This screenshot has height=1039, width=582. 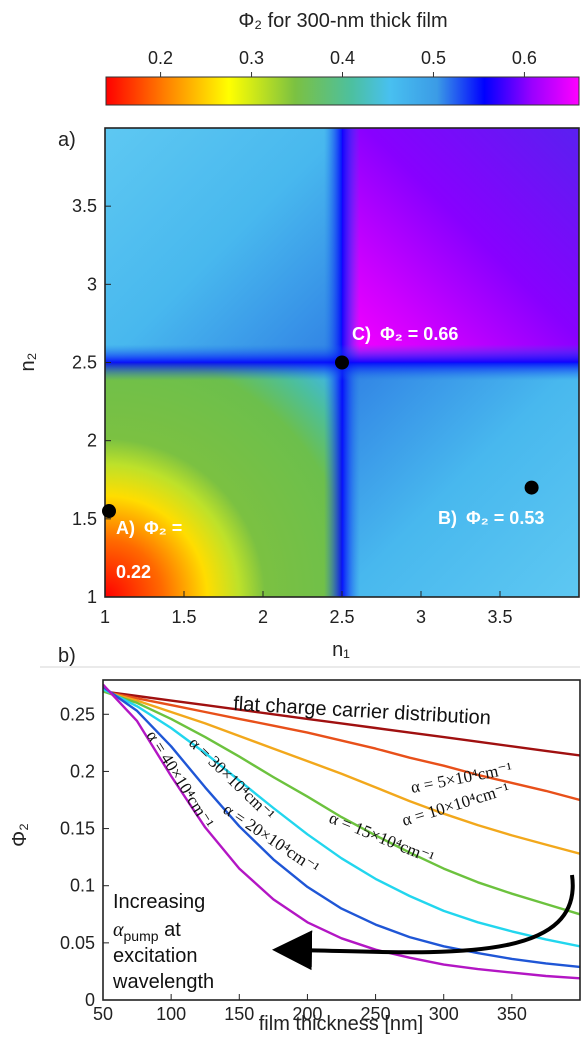 What do you see at coordinates (92, 597) in the screenshot?
I see `heatmap-y-tick-label: 1` at bounding box center [92, 597].